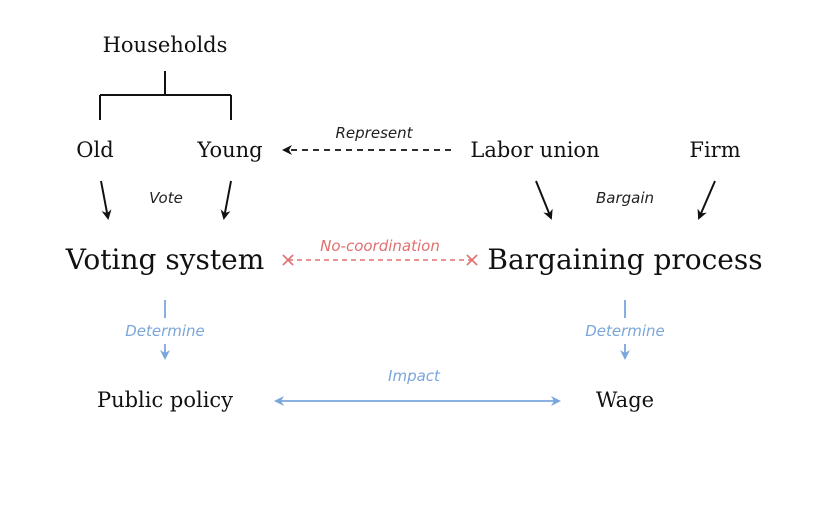  What do you see at coordinates (374, 133) in the screenshot?
I see `represent-label: Represent` at bounding box center [374, 133].